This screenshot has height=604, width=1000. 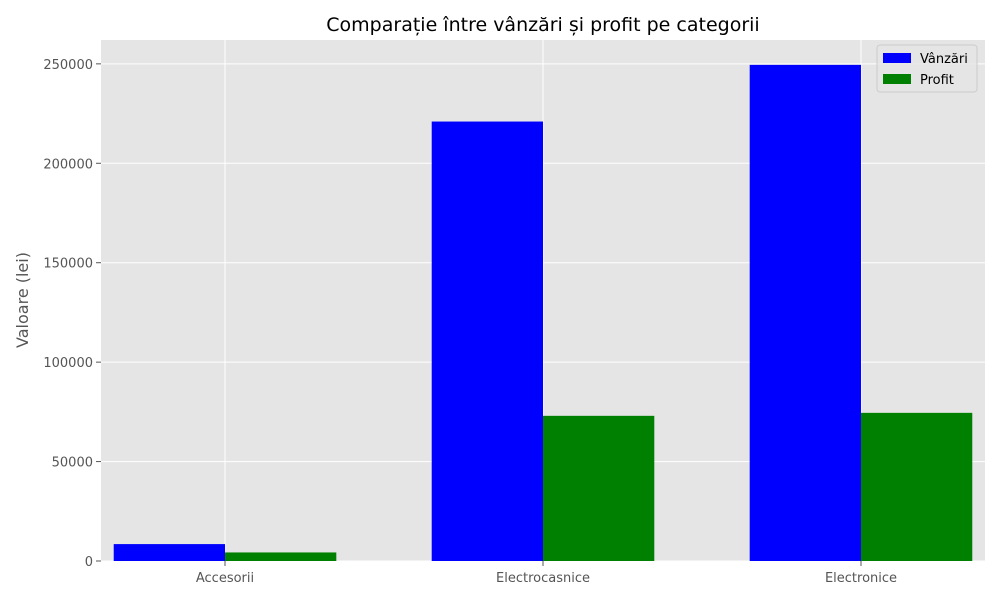 What do you see at coordinates (599, 488) in the screenshot?
I see `bar-profit-electrocasnice` at bounding box center [599, 488].